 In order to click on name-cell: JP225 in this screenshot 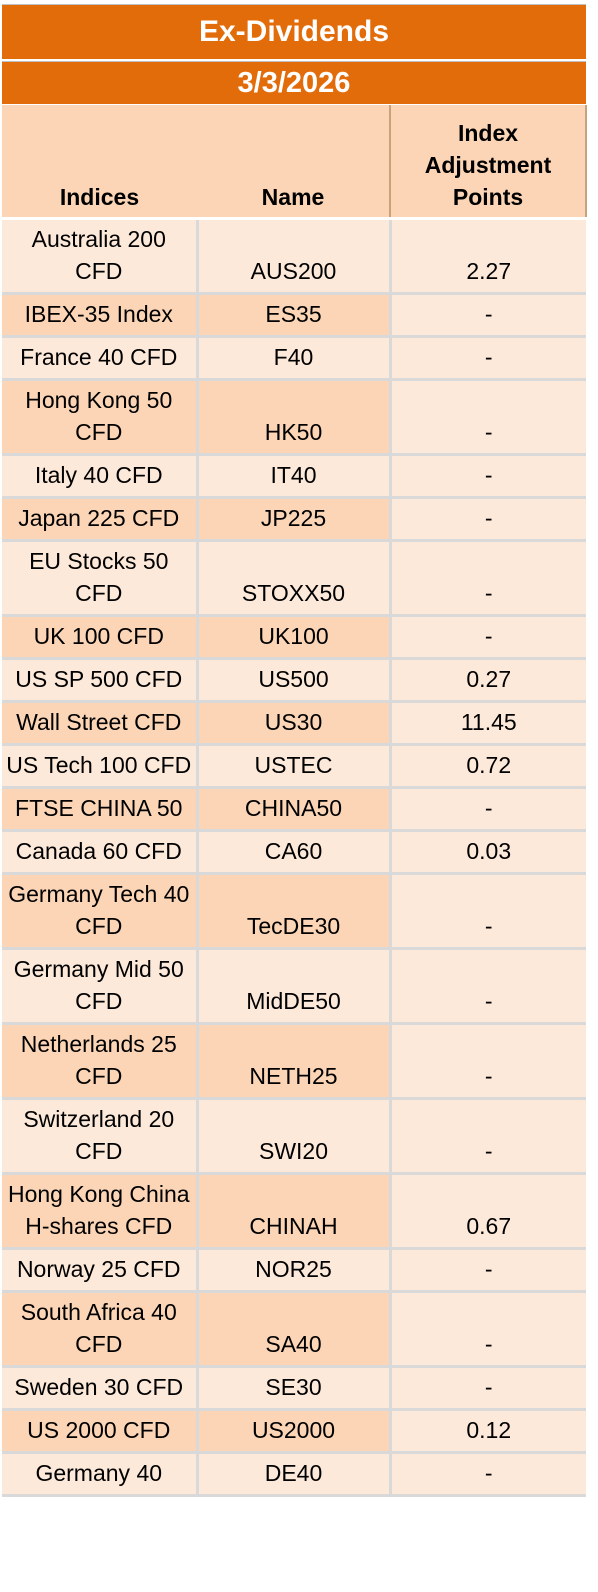, I will do `click(294, 519)`.